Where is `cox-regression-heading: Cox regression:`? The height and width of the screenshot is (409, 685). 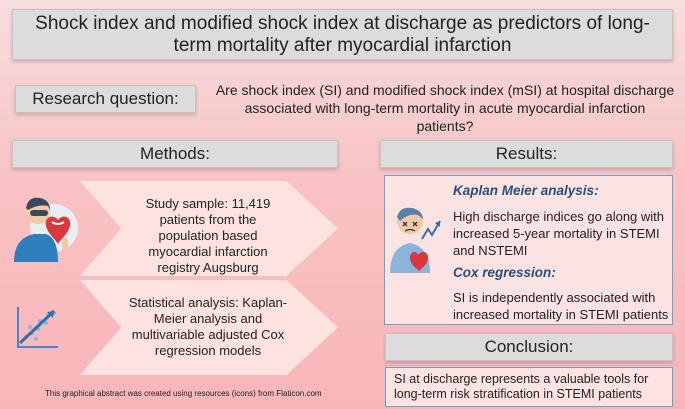 cox-regression-heading: Cox regression: is located at coordinates (504, 272).